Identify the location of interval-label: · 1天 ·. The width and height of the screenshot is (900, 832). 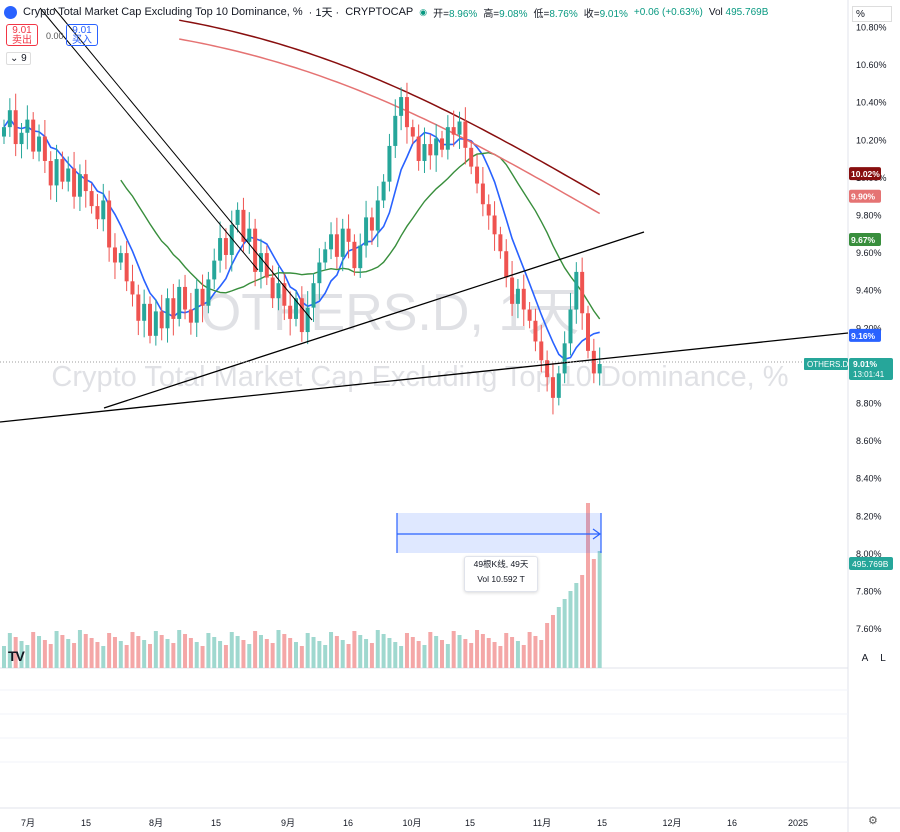
(324, 13).